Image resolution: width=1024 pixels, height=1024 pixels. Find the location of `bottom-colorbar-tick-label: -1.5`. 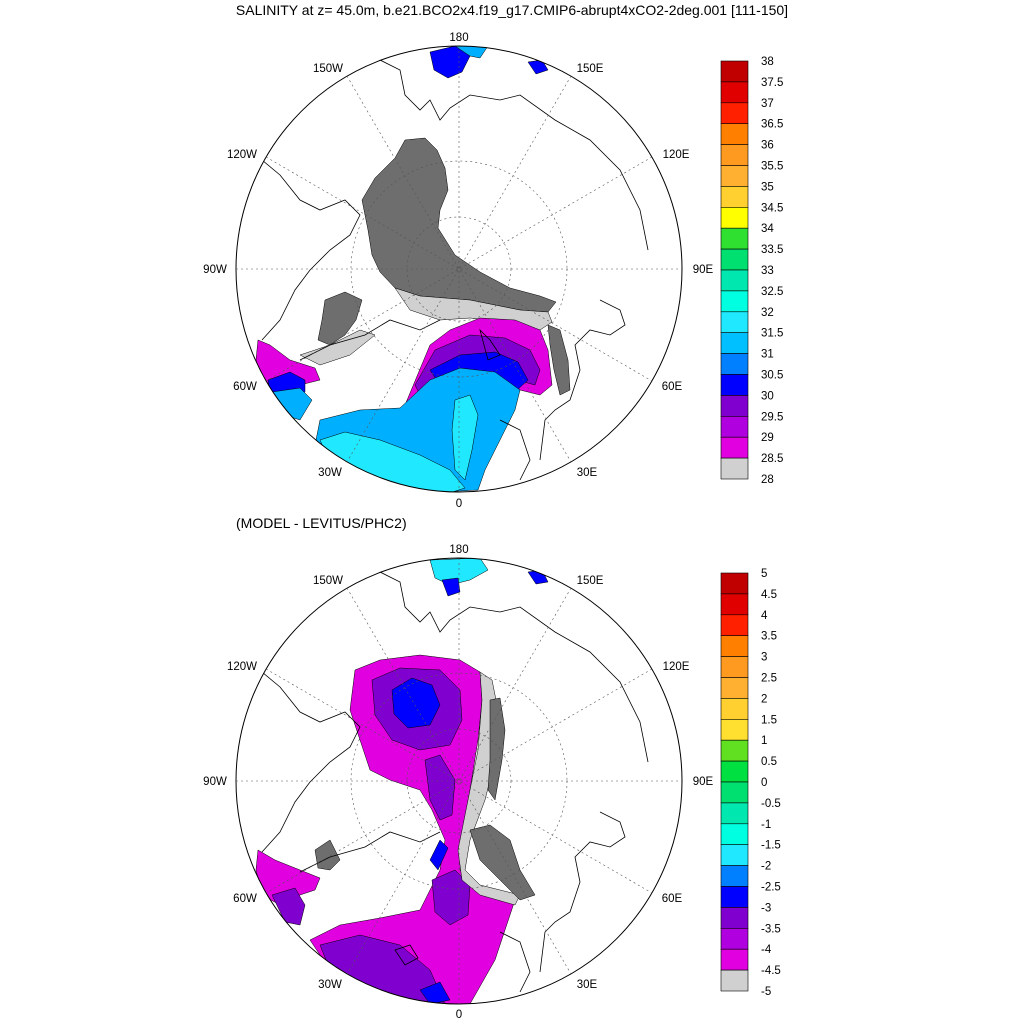

bottom-colorbar-tick-label: -1.5 is located at coordinates (771, 846).